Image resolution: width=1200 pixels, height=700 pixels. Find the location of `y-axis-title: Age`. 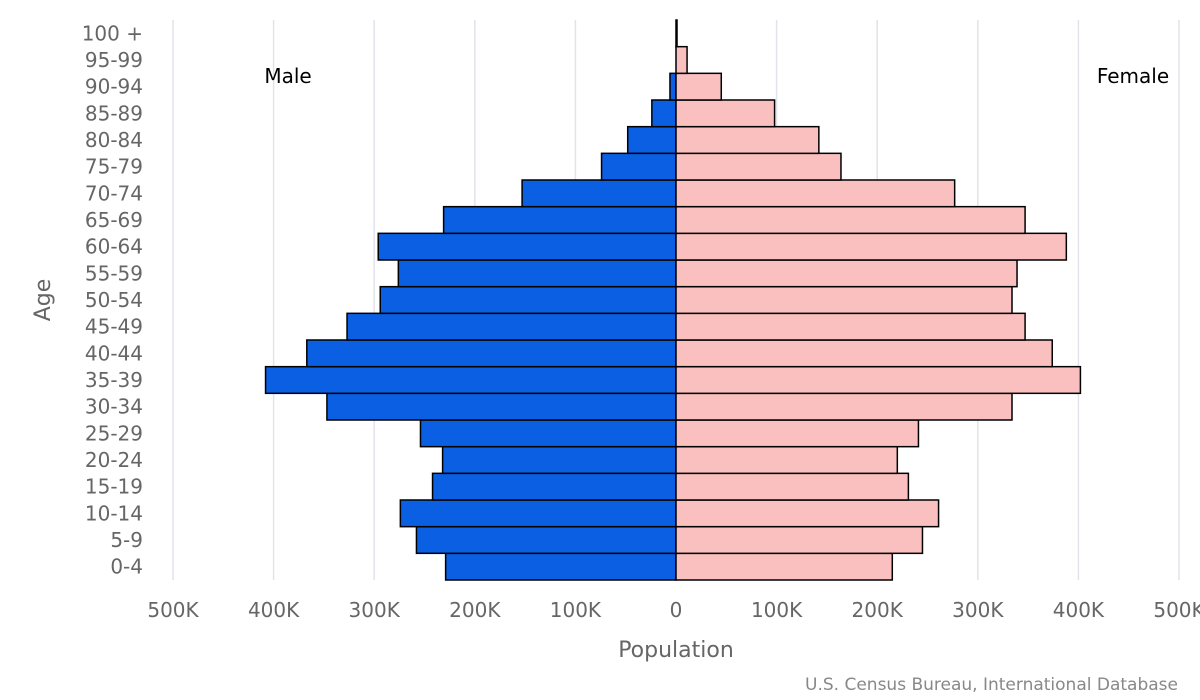

y-axis-title: Age is located at coordinates (43, 300).